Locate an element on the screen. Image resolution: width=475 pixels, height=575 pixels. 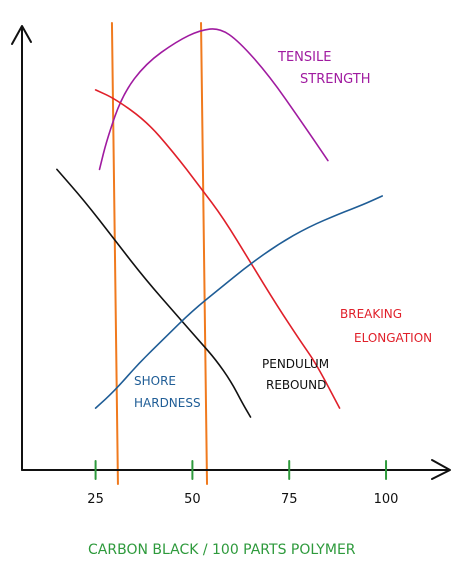
x-tick-label-75: 75 is located at coordinates (289, 499).